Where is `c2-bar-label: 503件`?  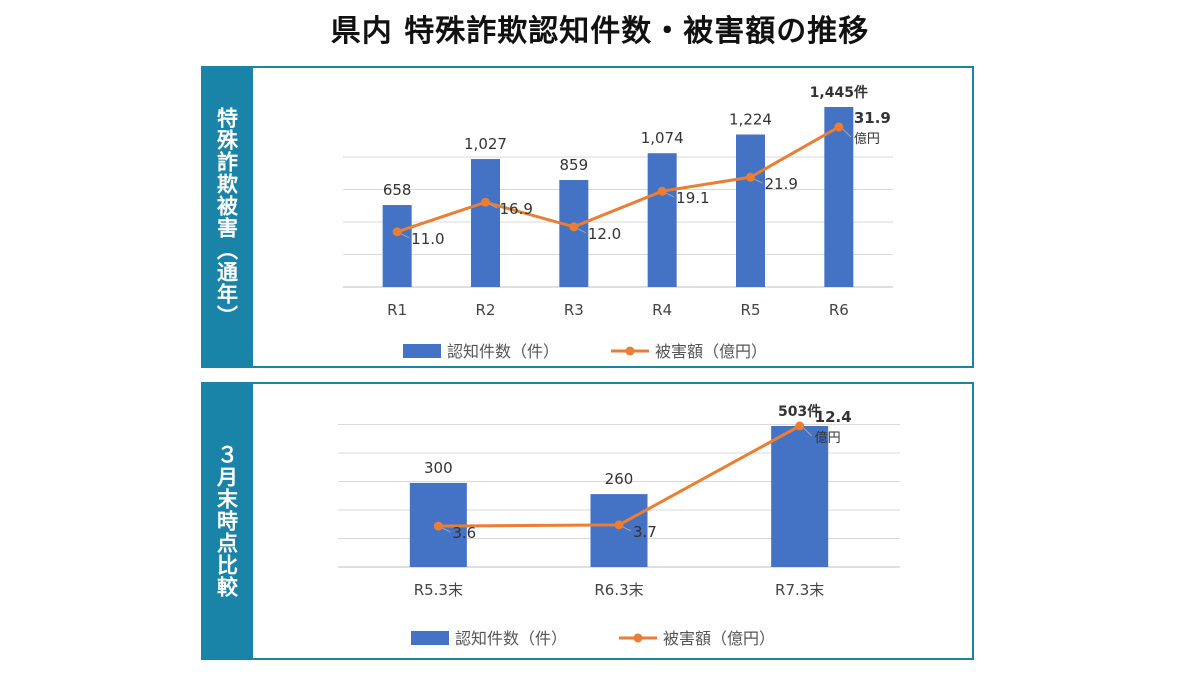
c2-bar-label: 503件 is located at coordinates (799, 411).